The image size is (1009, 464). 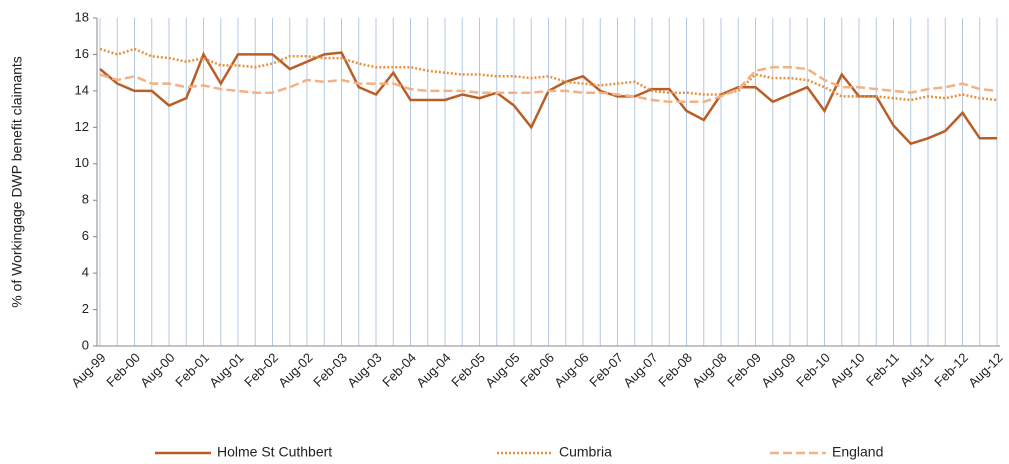 I want to click on y-tick-label: 0, so click(x=85, y=344).